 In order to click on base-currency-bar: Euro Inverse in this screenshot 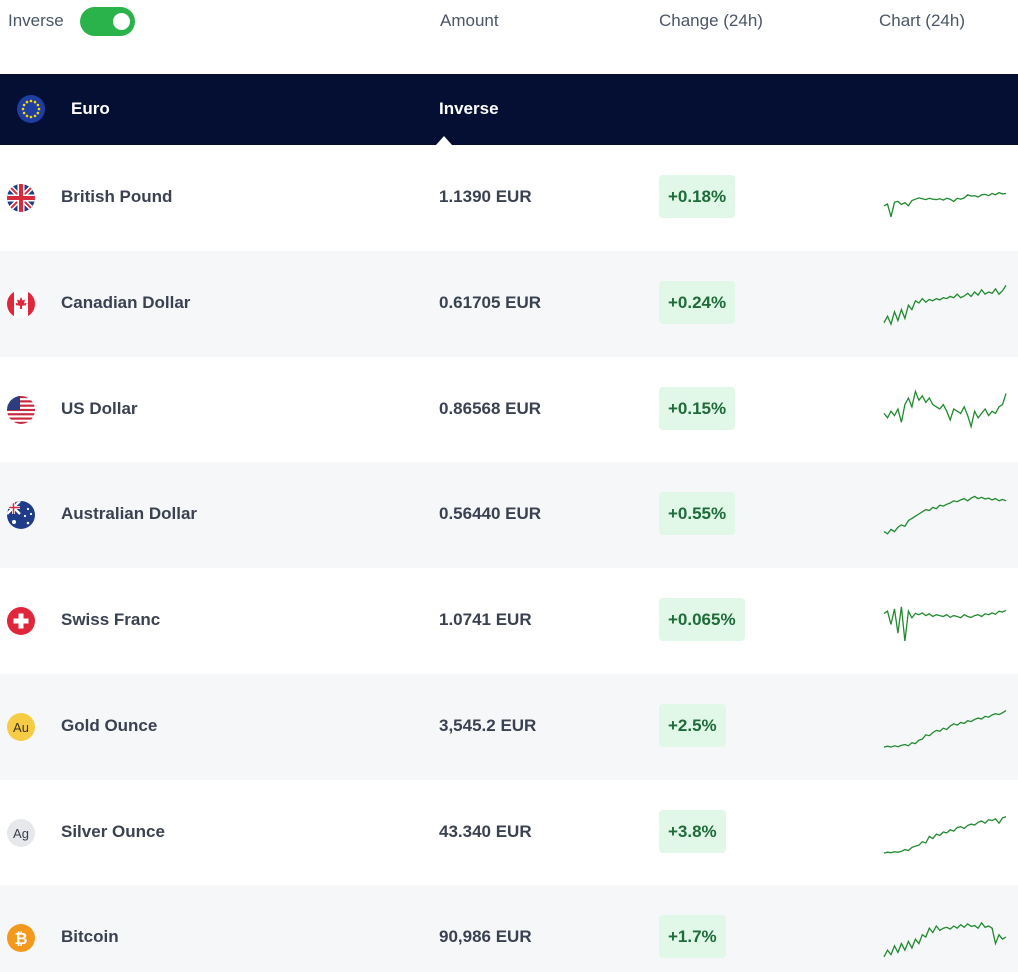, I will do `click(509, 109)`.